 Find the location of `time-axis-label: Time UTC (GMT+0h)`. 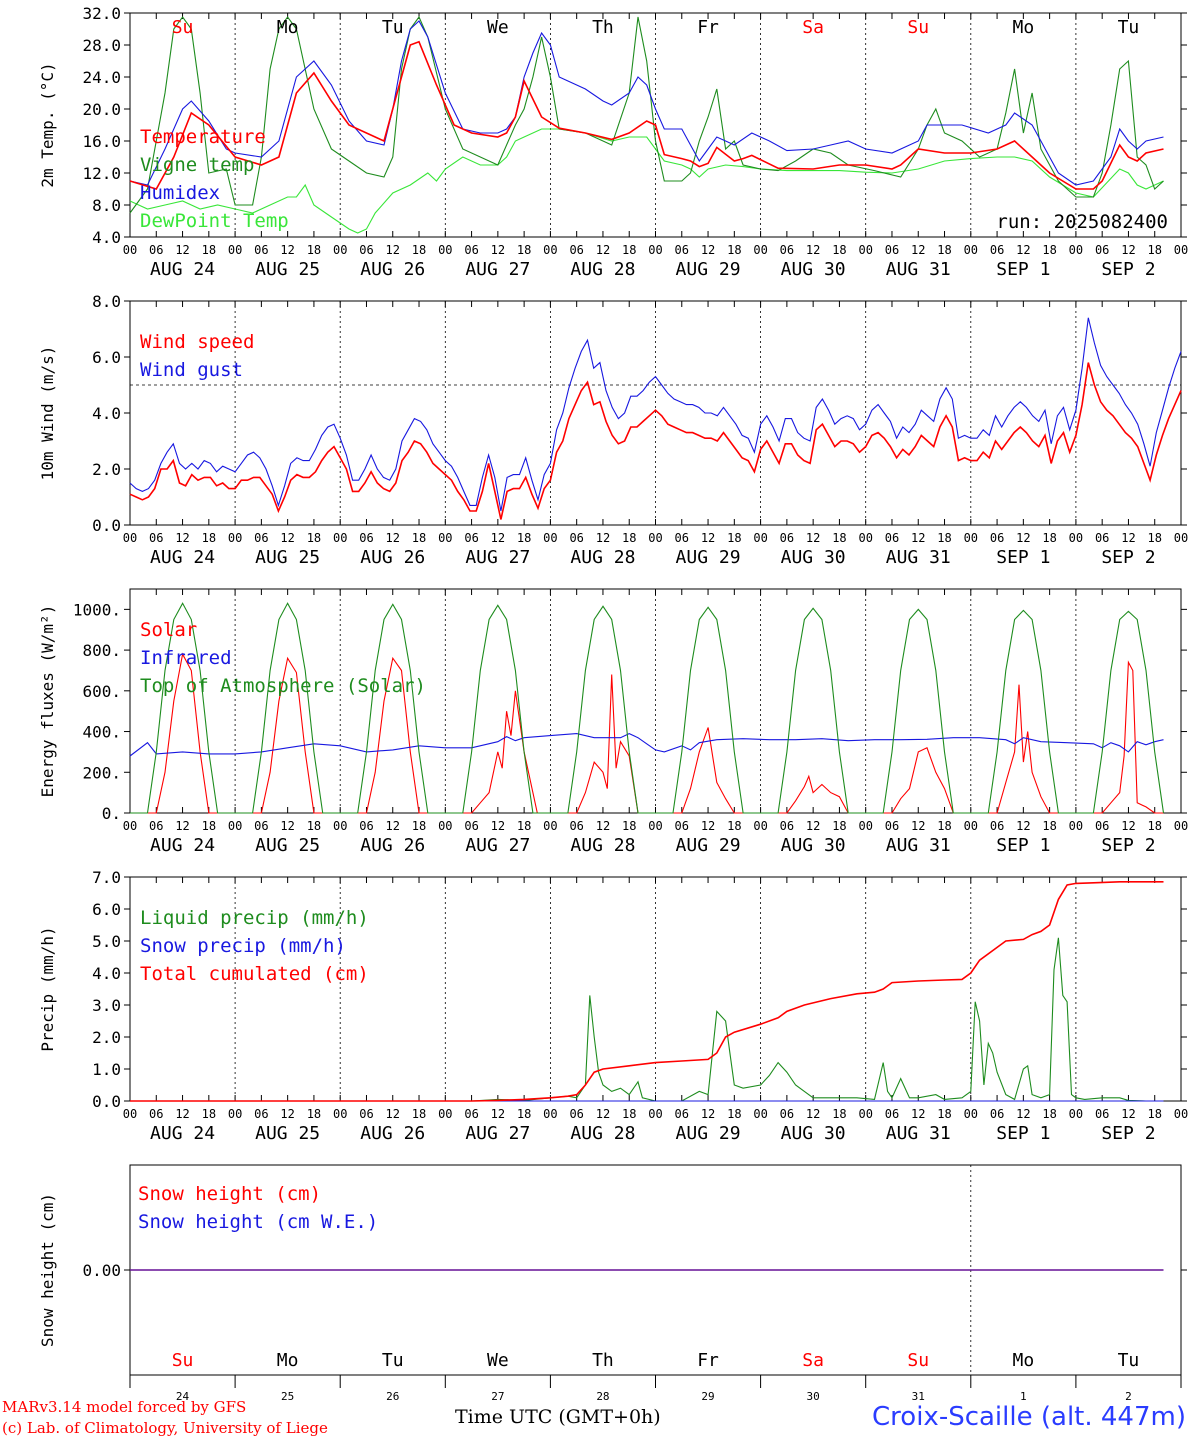

time-axis-label: Time UTC (GMT+0h) is located at coordinates (558, 1417).